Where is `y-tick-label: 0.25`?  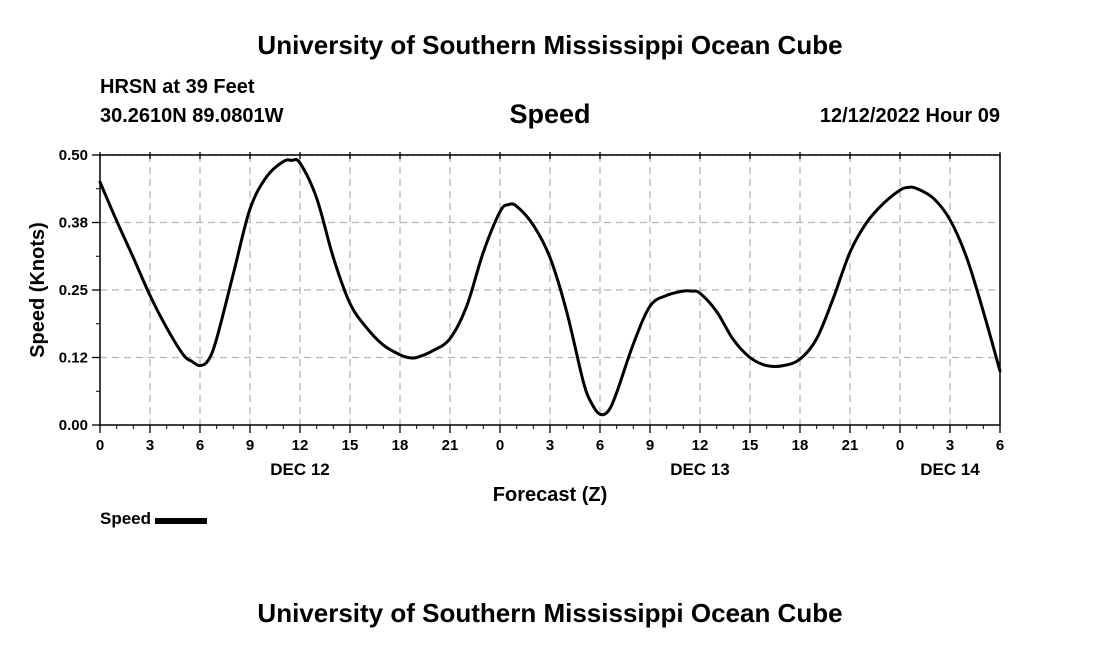
y-tick-label: 0.25 is located at coordinates (73, 290).